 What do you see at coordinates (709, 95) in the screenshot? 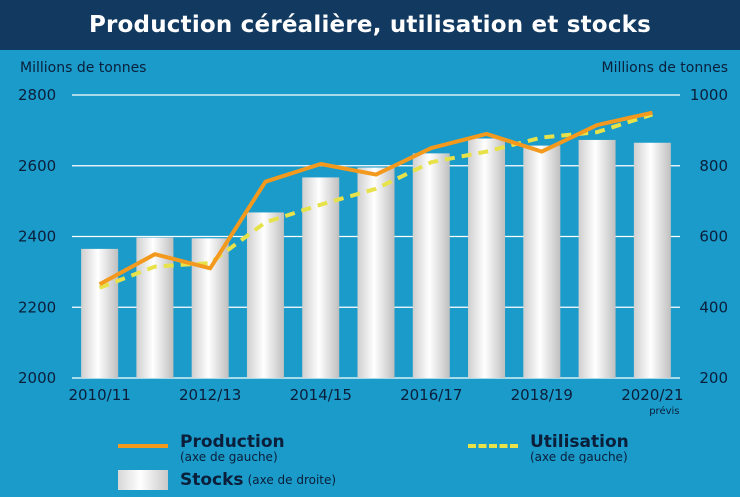
I see `right-tick-label: 1000` at bounding box center [709, 95].